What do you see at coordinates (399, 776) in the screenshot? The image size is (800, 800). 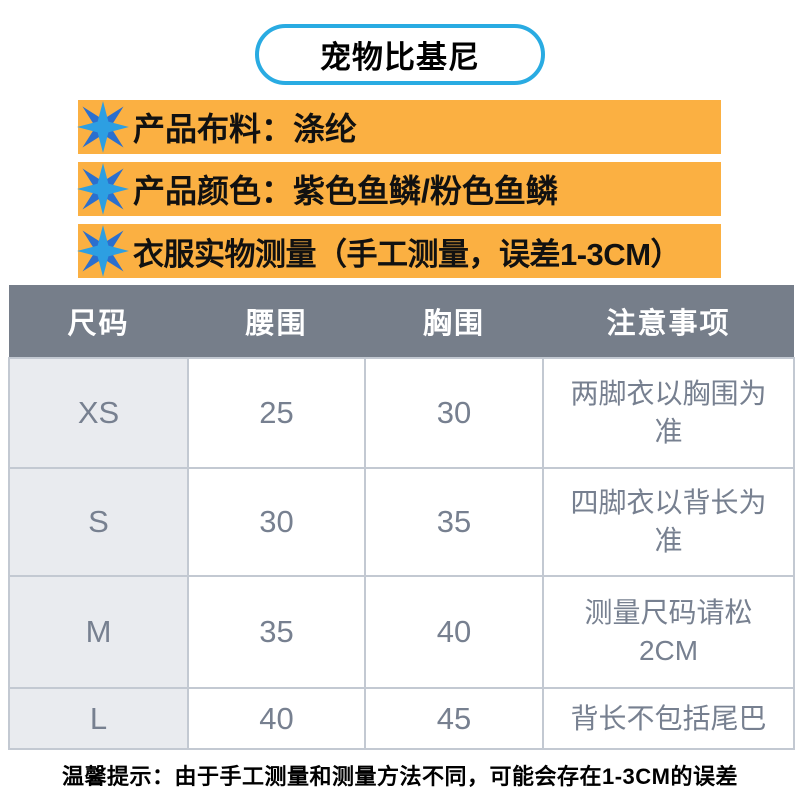 I see `footer-tip: 温馨提示：由于手工测量和测量方法不同，可能会存在1-3CM的误差` at bounding box center [399, 776].